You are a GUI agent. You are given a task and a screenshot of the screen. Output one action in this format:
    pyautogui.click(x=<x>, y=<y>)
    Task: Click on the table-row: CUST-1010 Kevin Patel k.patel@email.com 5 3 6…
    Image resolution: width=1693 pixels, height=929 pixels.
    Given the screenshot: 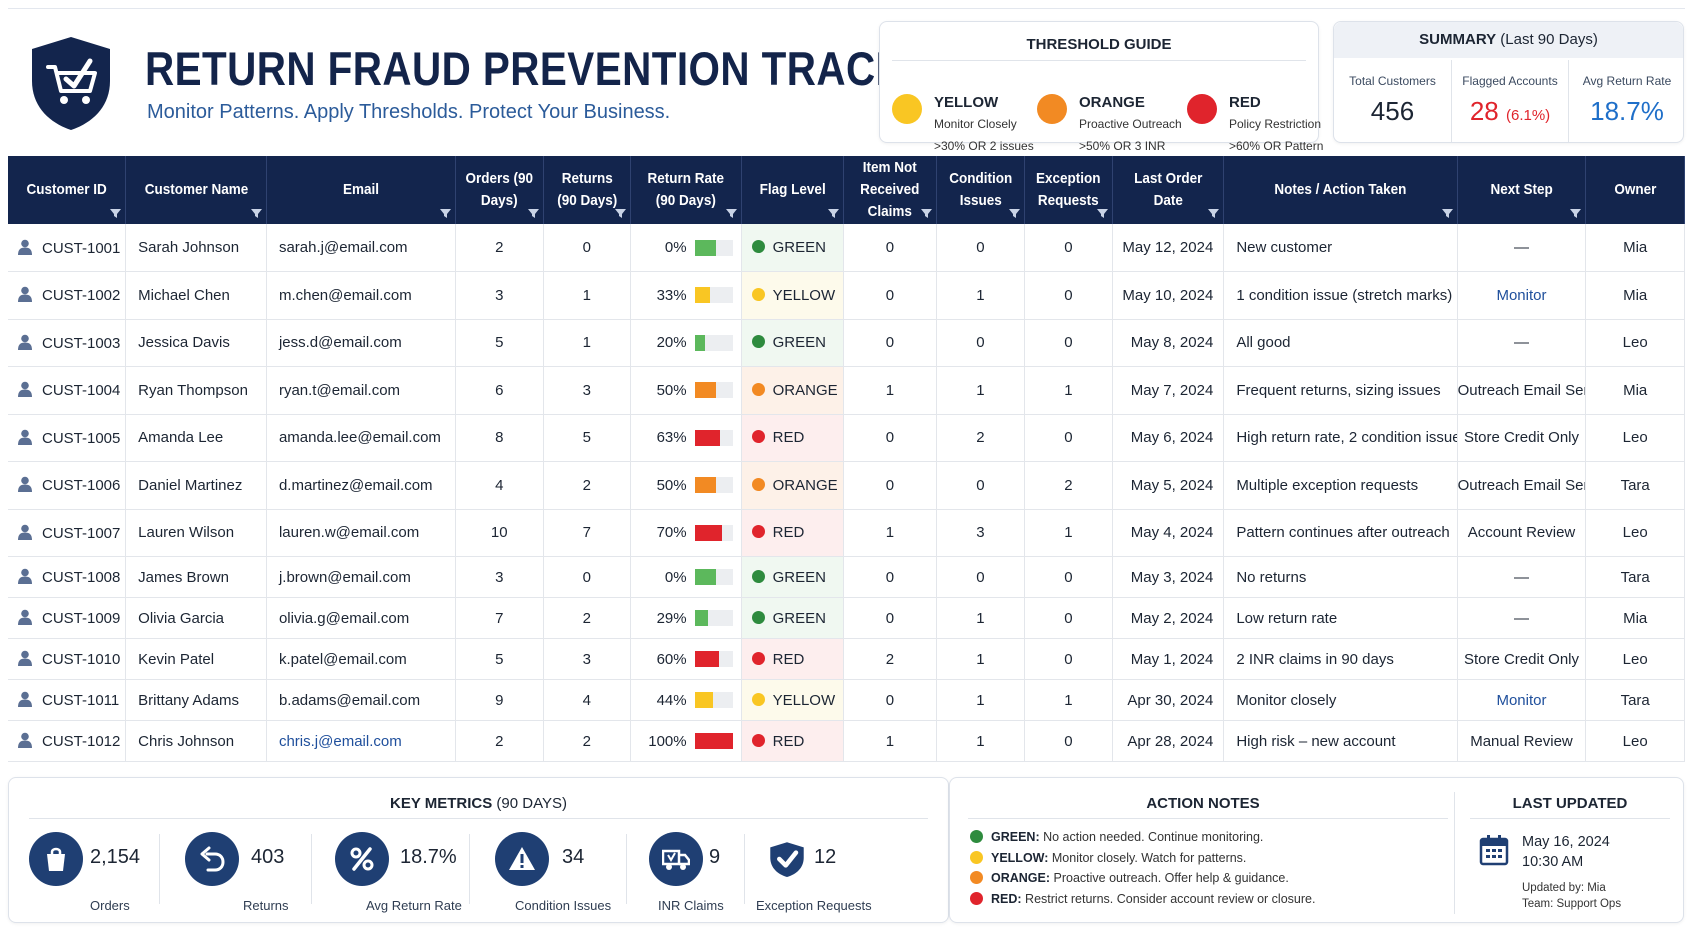 What is the action you would take?
    pyautogui.click(x=846, y=659)
    